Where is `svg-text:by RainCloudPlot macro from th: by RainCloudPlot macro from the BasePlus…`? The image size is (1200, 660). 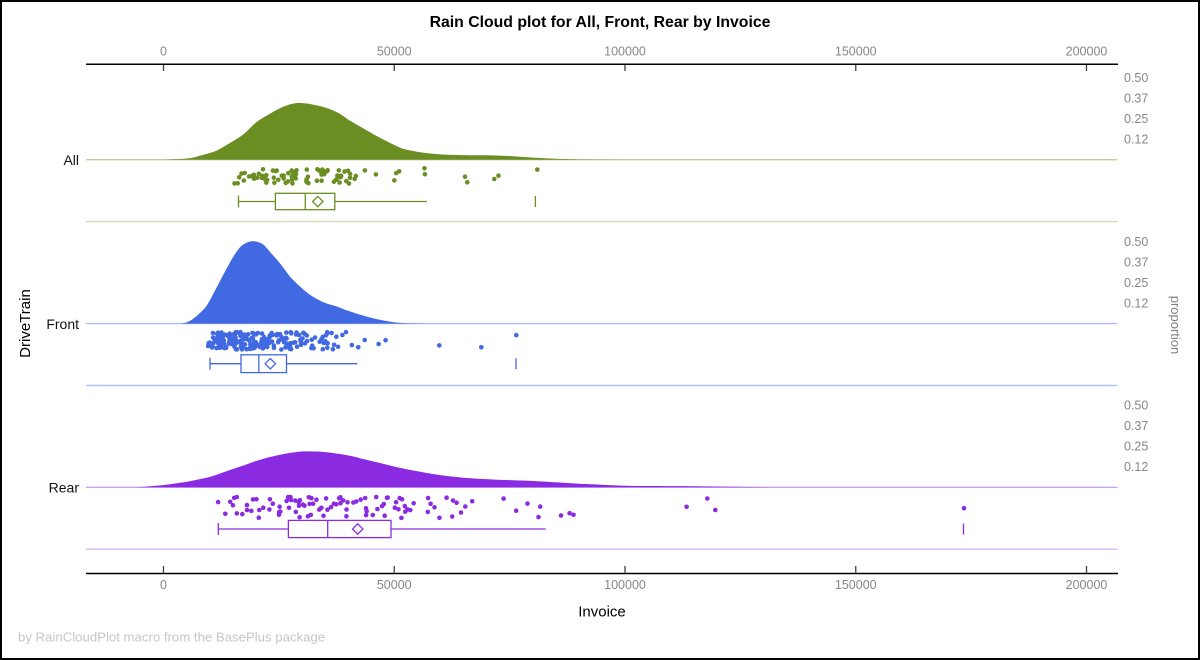 svg-text:by RainCloudPlot macro from th: by RainCloudPlot macro from the BasePlus… is located at coordinates (171, 637).